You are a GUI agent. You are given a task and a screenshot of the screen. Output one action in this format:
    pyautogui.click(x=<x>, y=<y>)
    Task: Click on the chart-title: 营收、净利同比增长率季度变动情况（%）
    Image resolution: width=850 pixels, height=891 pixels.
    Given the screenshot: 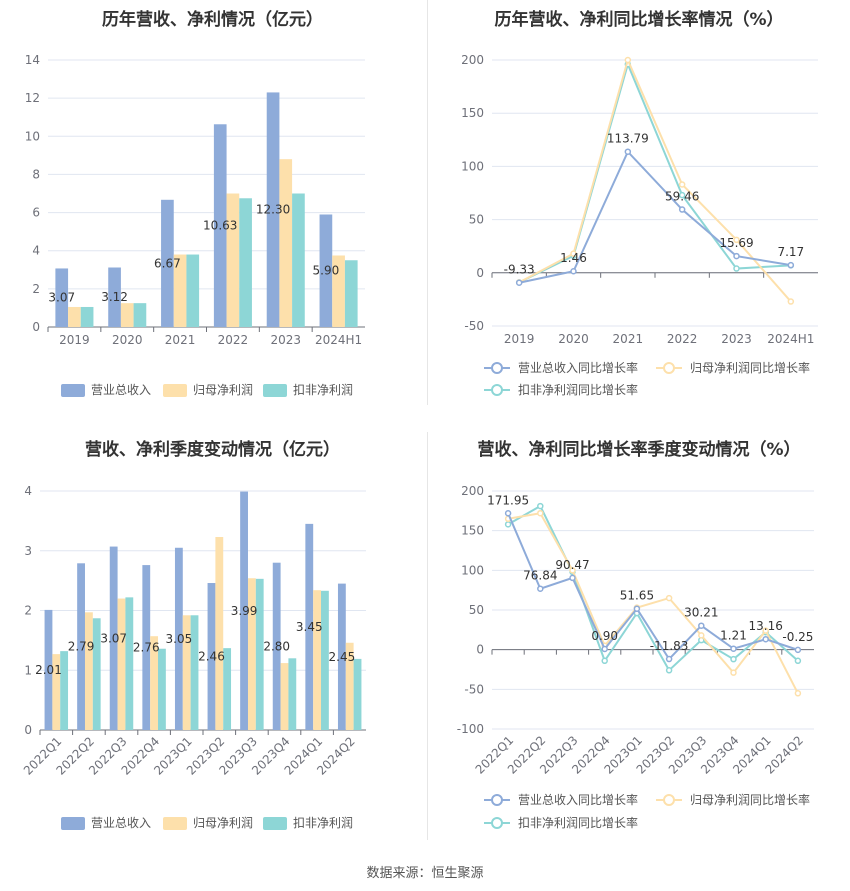 What is the action you would take?
    pyautogui.click(x=639, y=450)
    